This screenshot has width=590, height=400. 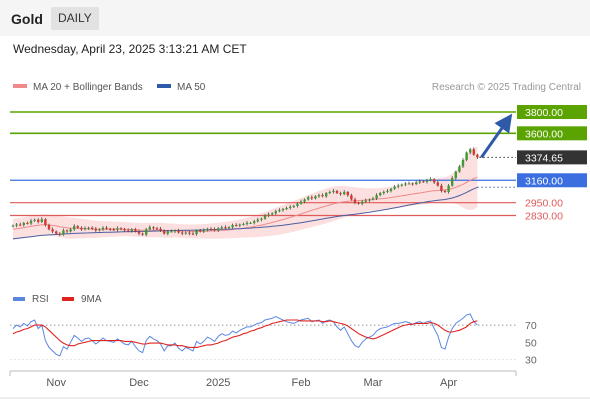 I want to click on x-tick-label: Feb, so click(x=301, y=383).